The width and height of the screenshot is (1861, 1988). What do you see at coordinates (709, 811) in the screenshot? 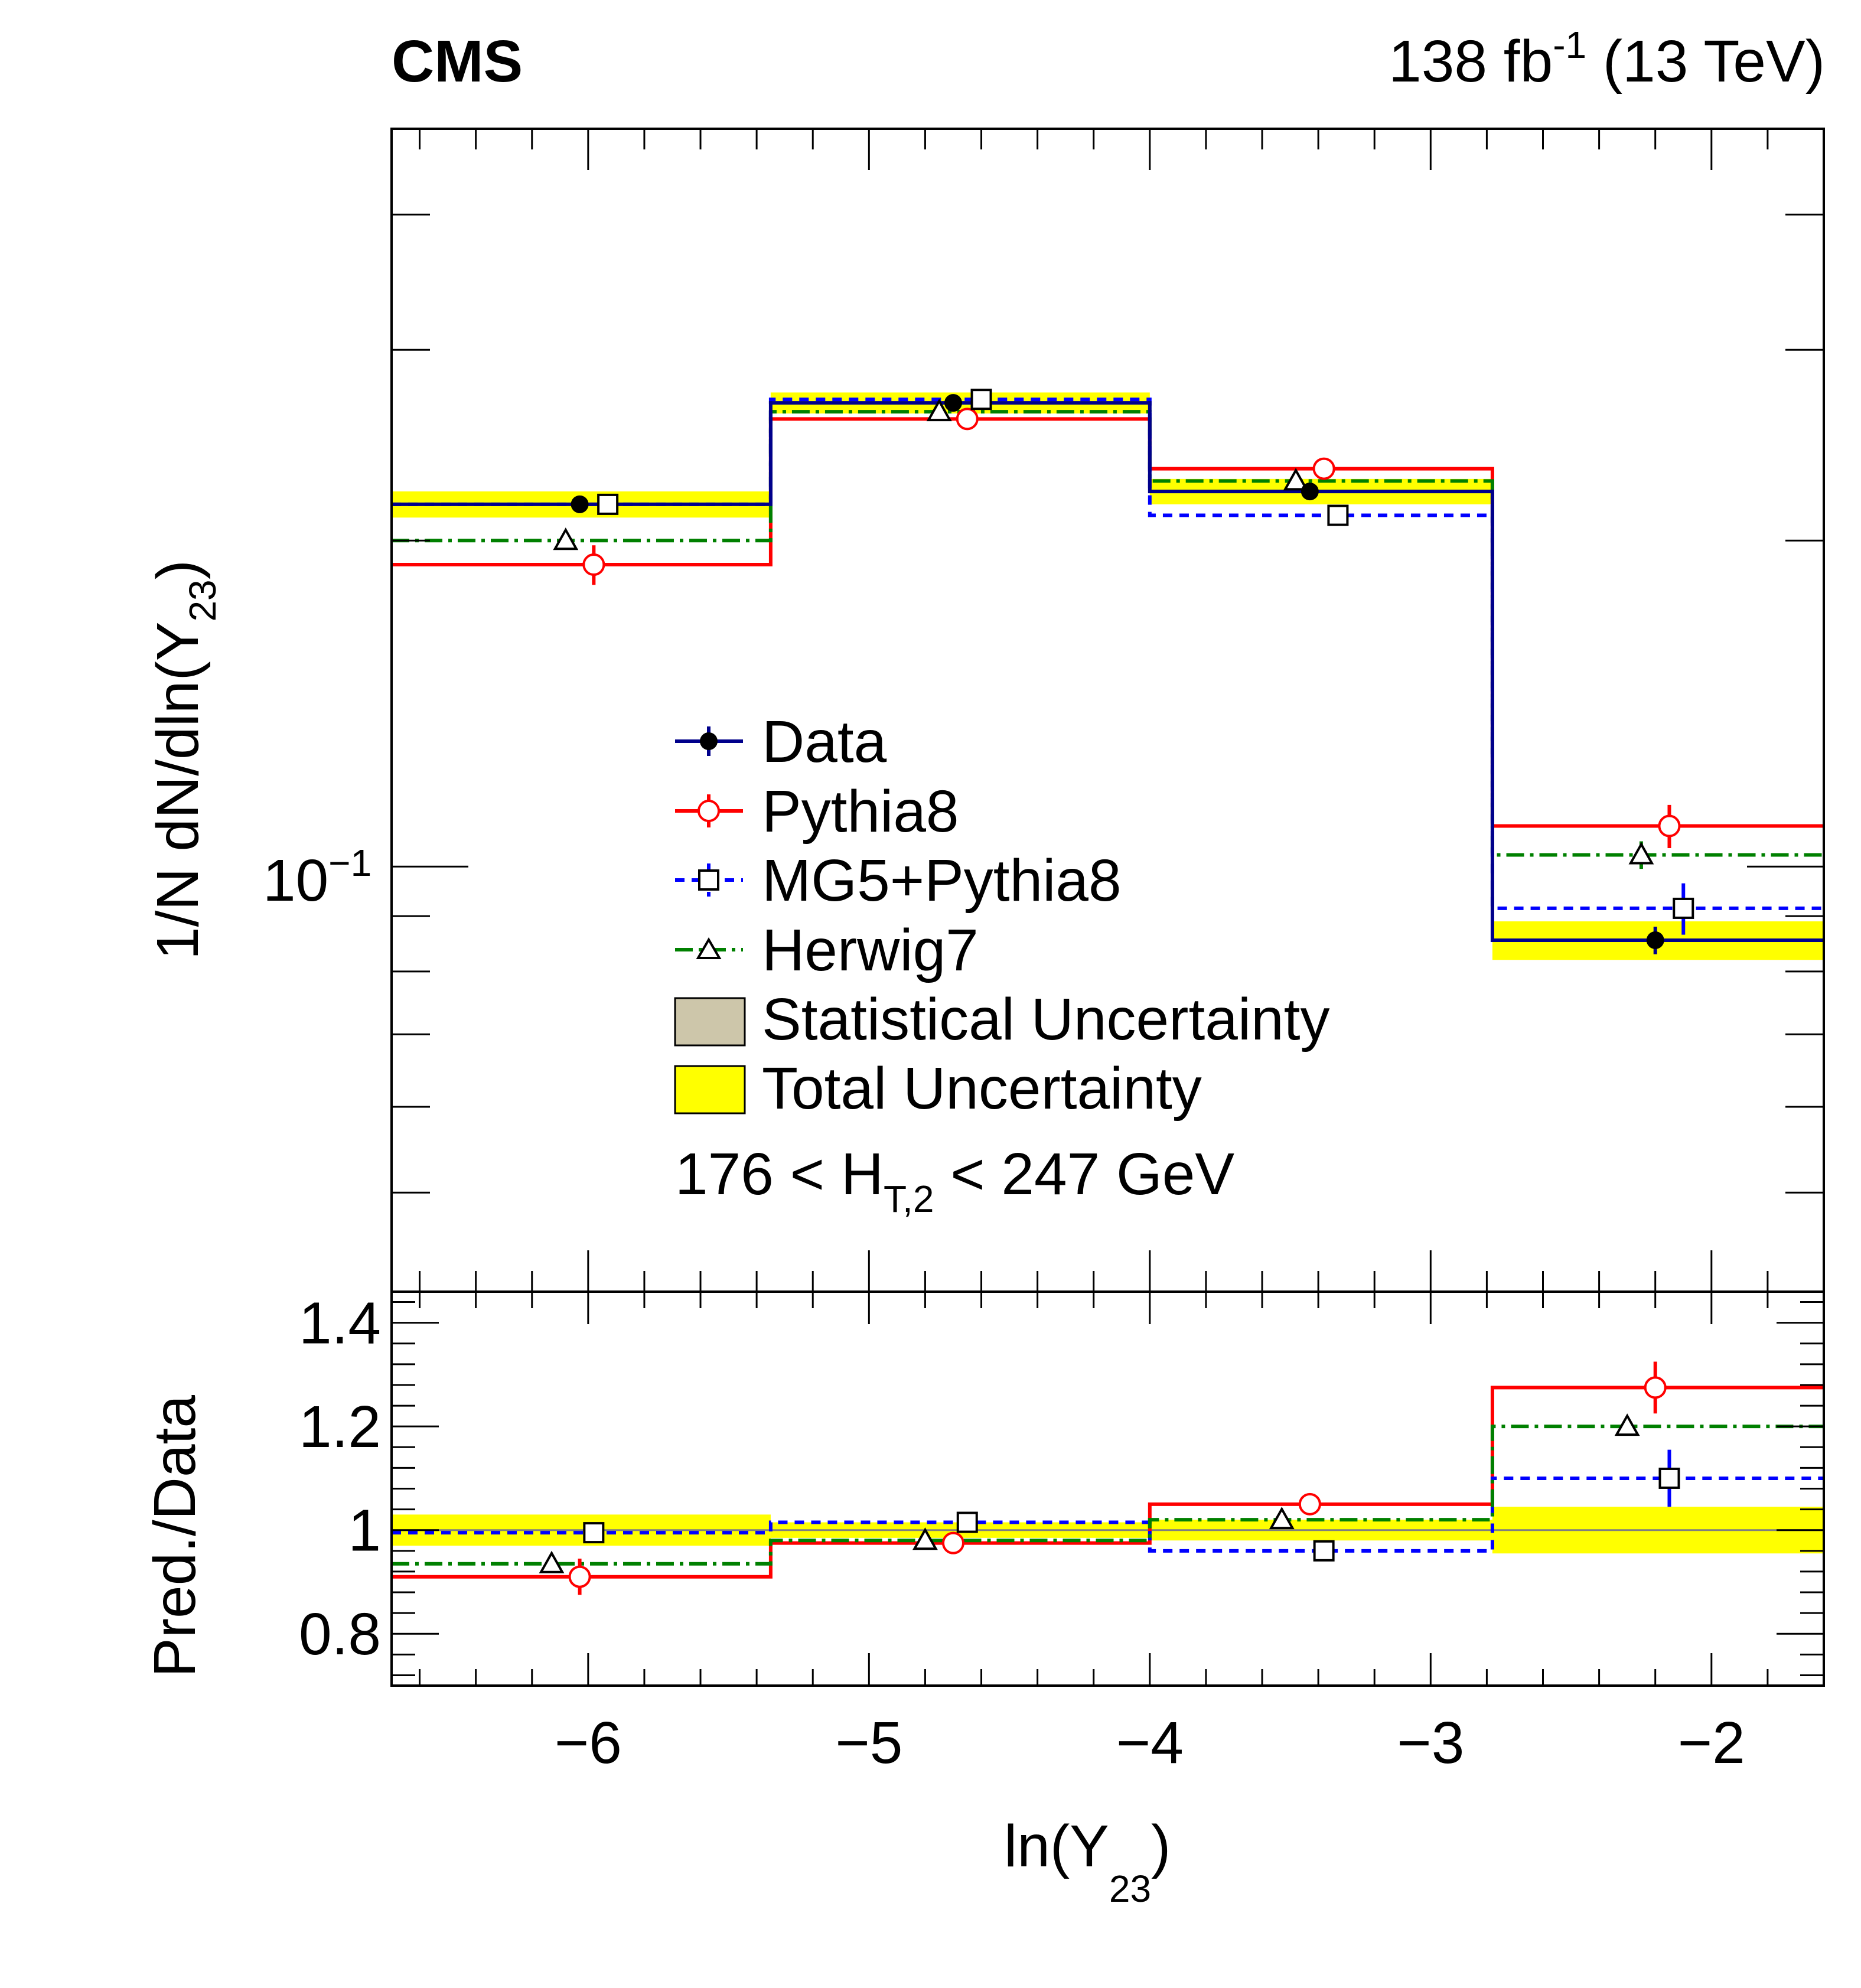
I see `legend-marker-pythia8` at bounding box center [709, 811].